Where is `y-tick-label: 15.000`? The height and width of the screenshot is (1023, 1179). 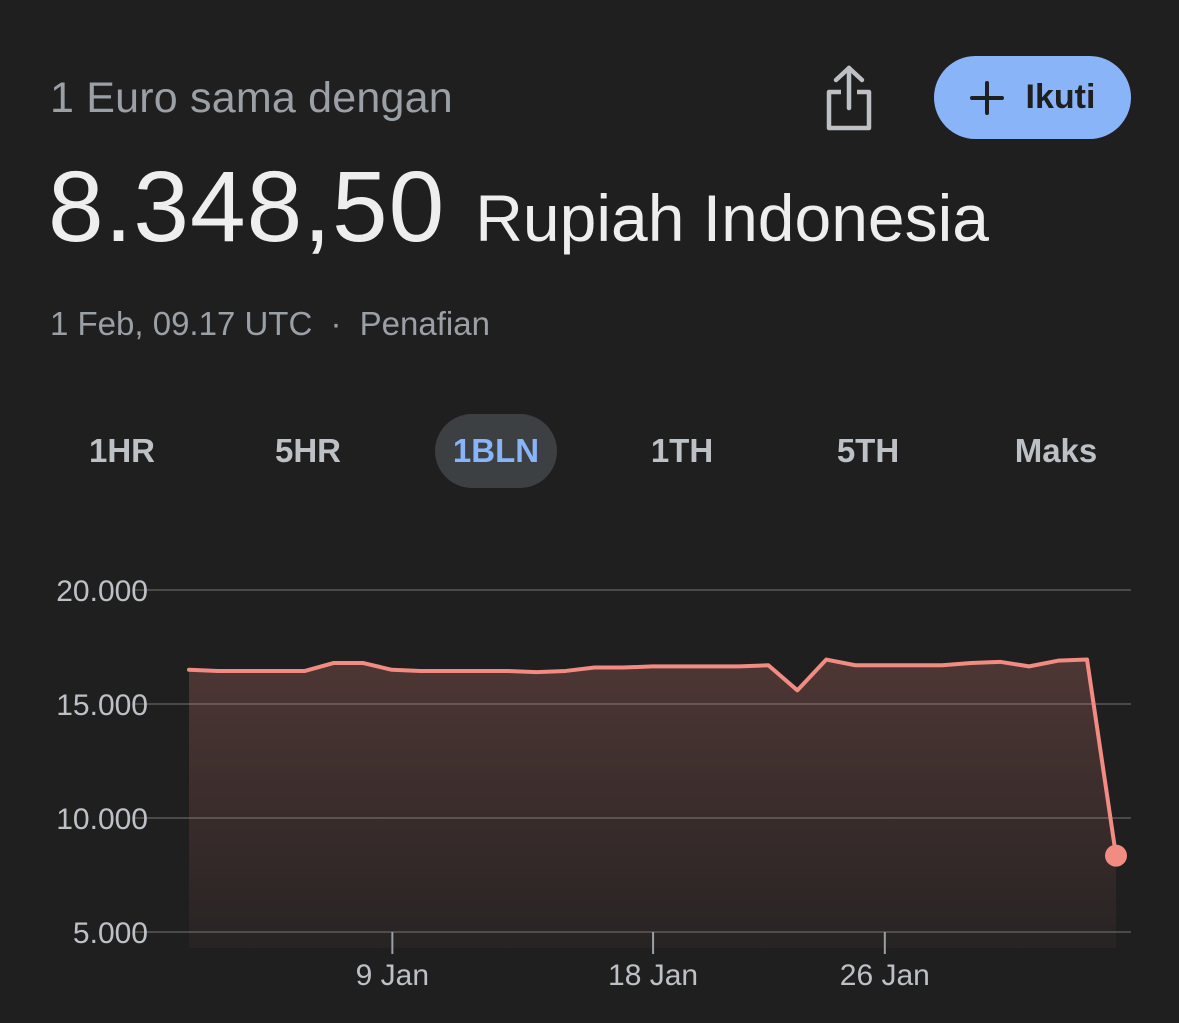
y-tick-label: 15.000 is located at coordinates (102, 705).